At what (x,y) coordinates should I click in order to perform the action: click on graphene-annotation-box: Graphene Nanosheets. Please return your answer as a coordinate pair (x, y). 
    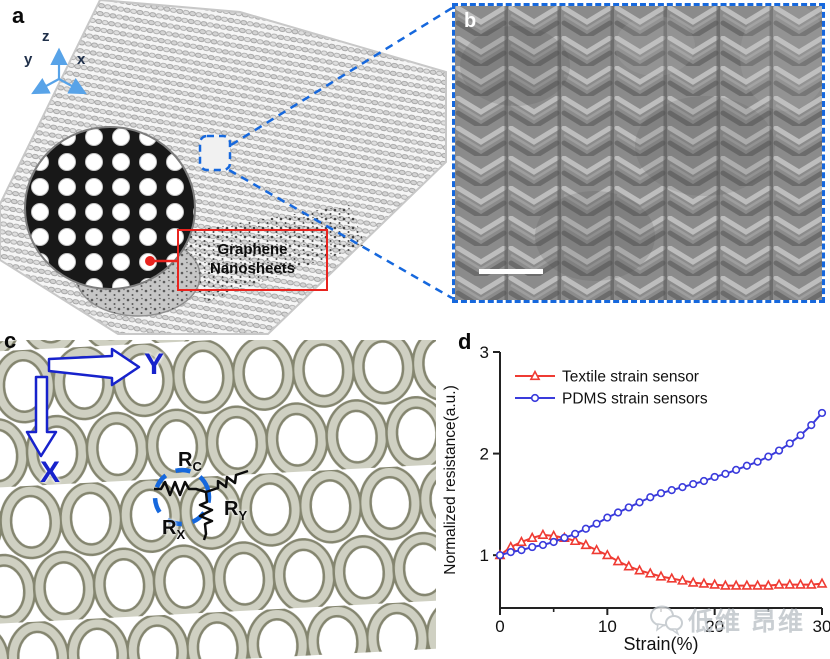
    Looking at the image, I should click on (252, 260).